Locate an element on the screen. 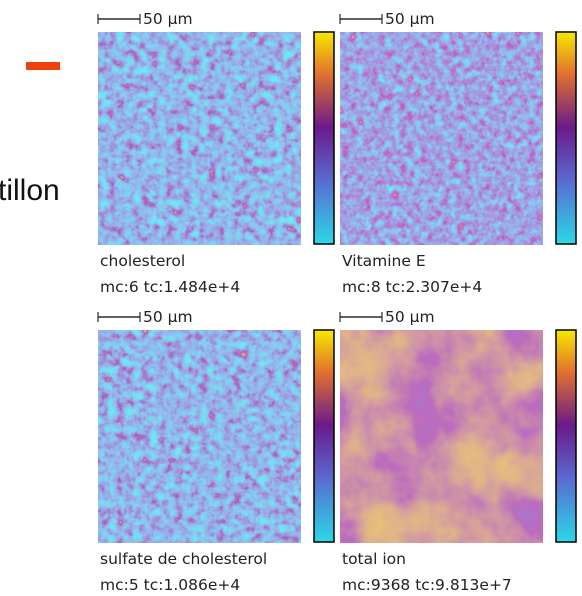 The image size is (582, 596). panel-name: total ion is located at coordinates (374, 559).